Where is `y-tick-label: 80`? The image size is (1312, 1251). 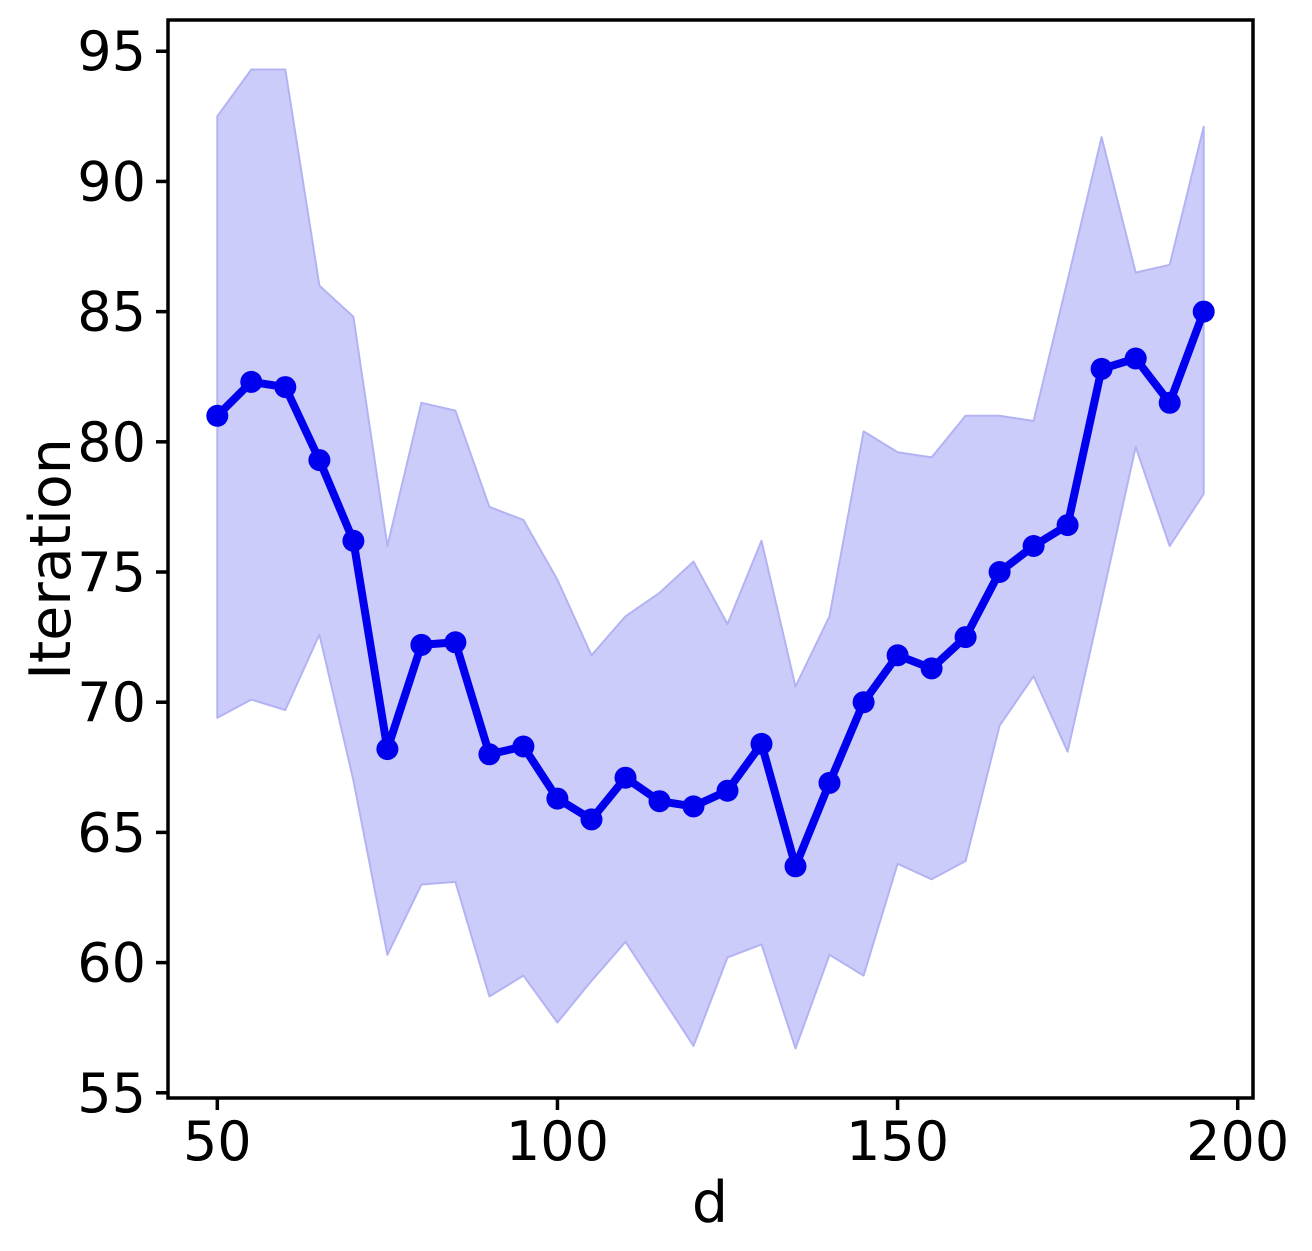
y-tick-label: 80 is located at coordinates (111, 442).